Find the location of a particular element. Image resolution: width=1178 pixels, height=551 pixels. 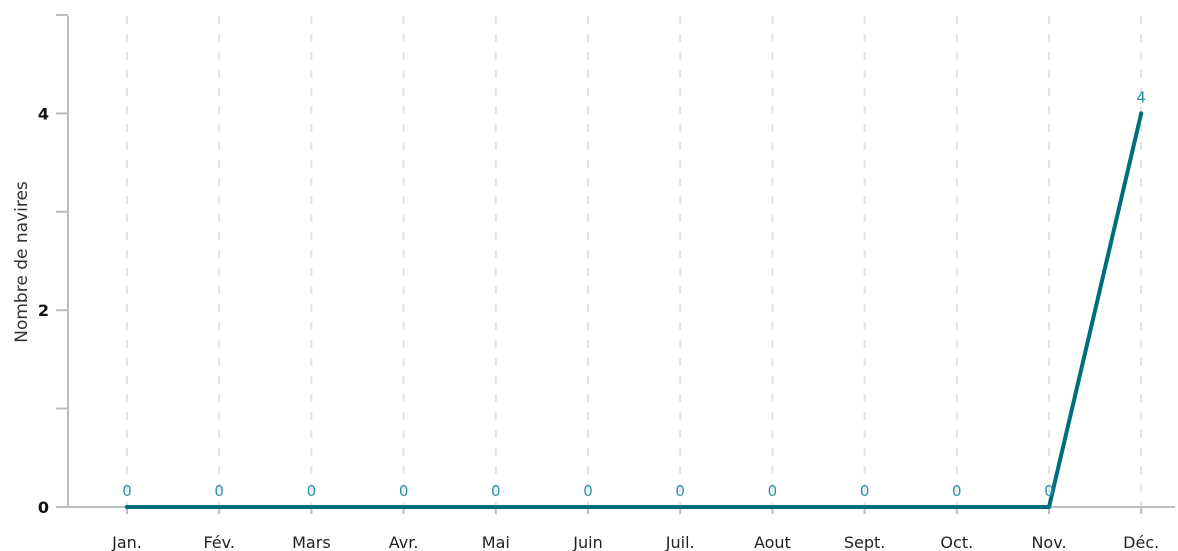

x-tick-label: Nov. is located at coordinates (1048, 542).